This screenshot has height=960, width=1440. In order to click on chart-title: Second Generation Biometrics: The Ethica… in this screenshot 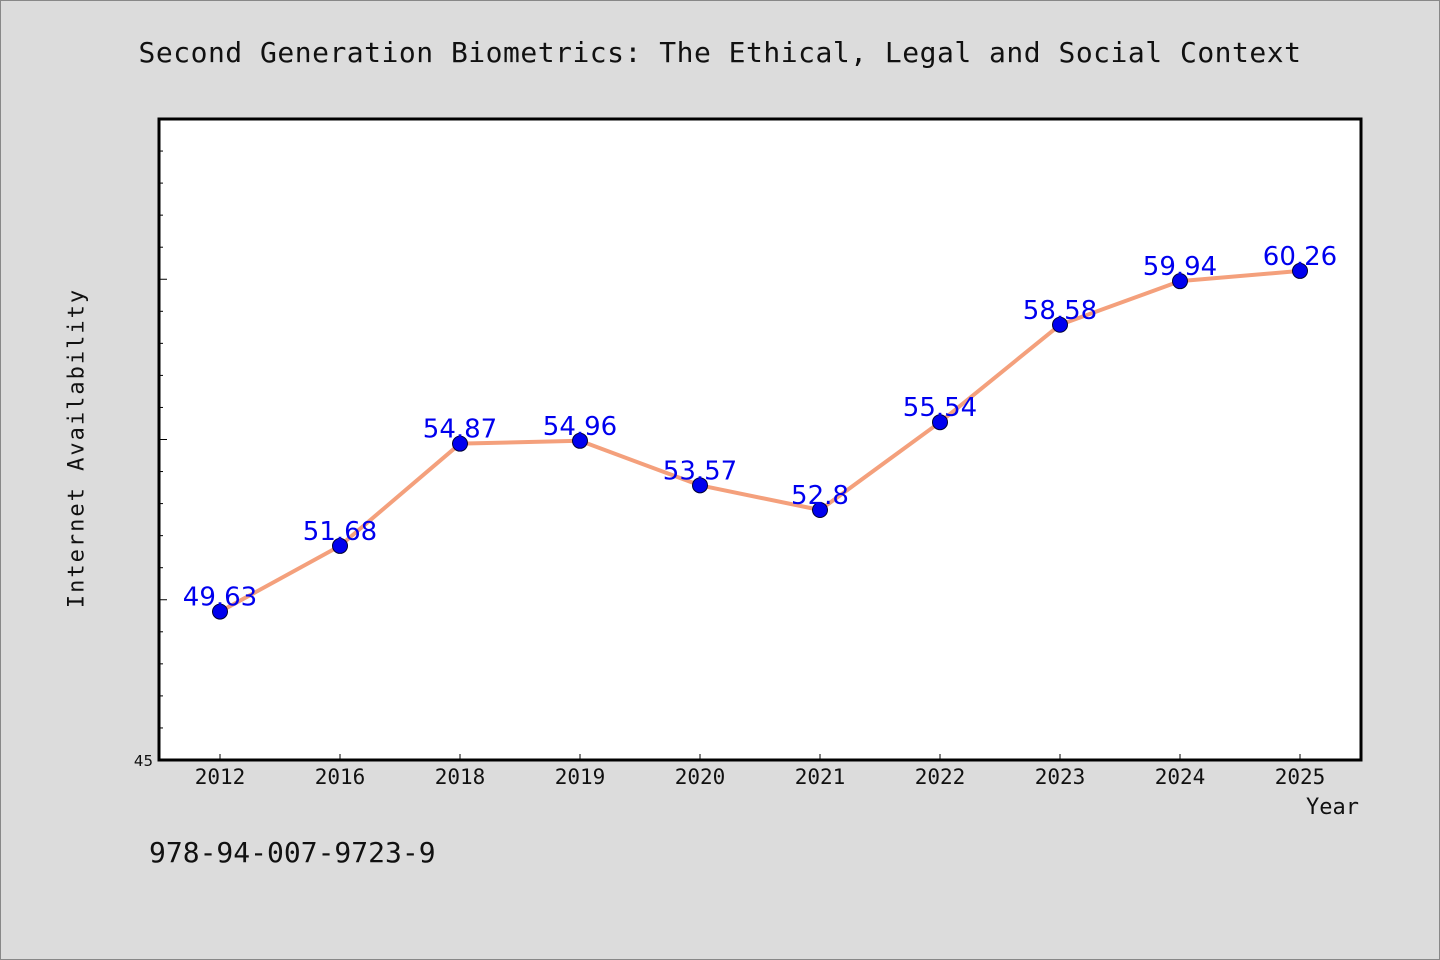, I will do `click(720, 52)`.